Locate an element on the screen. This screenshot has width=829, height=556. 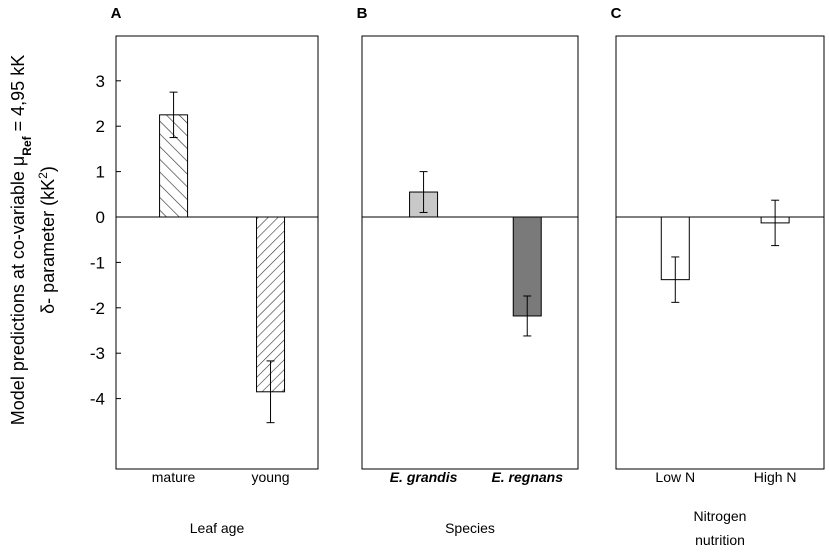
y-tick-label: -1 is located at coordinates (97, 262).